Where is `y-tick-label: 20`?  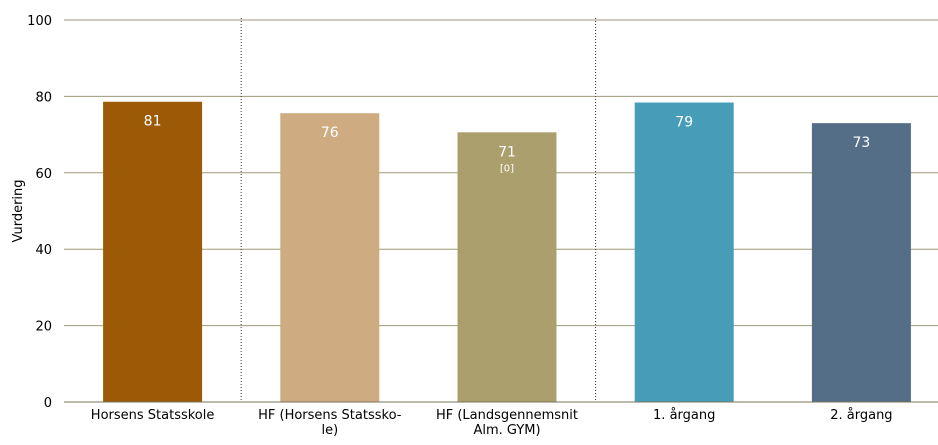
y-tick-label: 20 is located at coordinates (43, 327).